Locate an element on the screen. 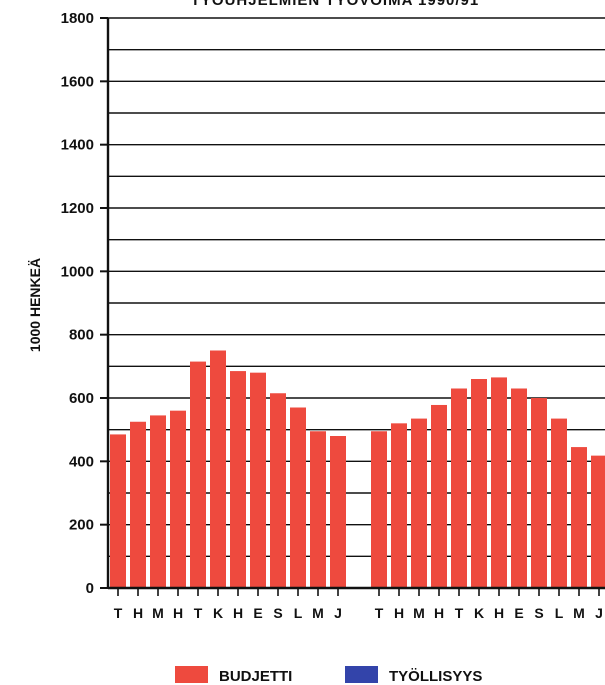 The image size is (605, 685). y-axis-label: 1000 HENKEÄ is located at coordinates (35, 305).